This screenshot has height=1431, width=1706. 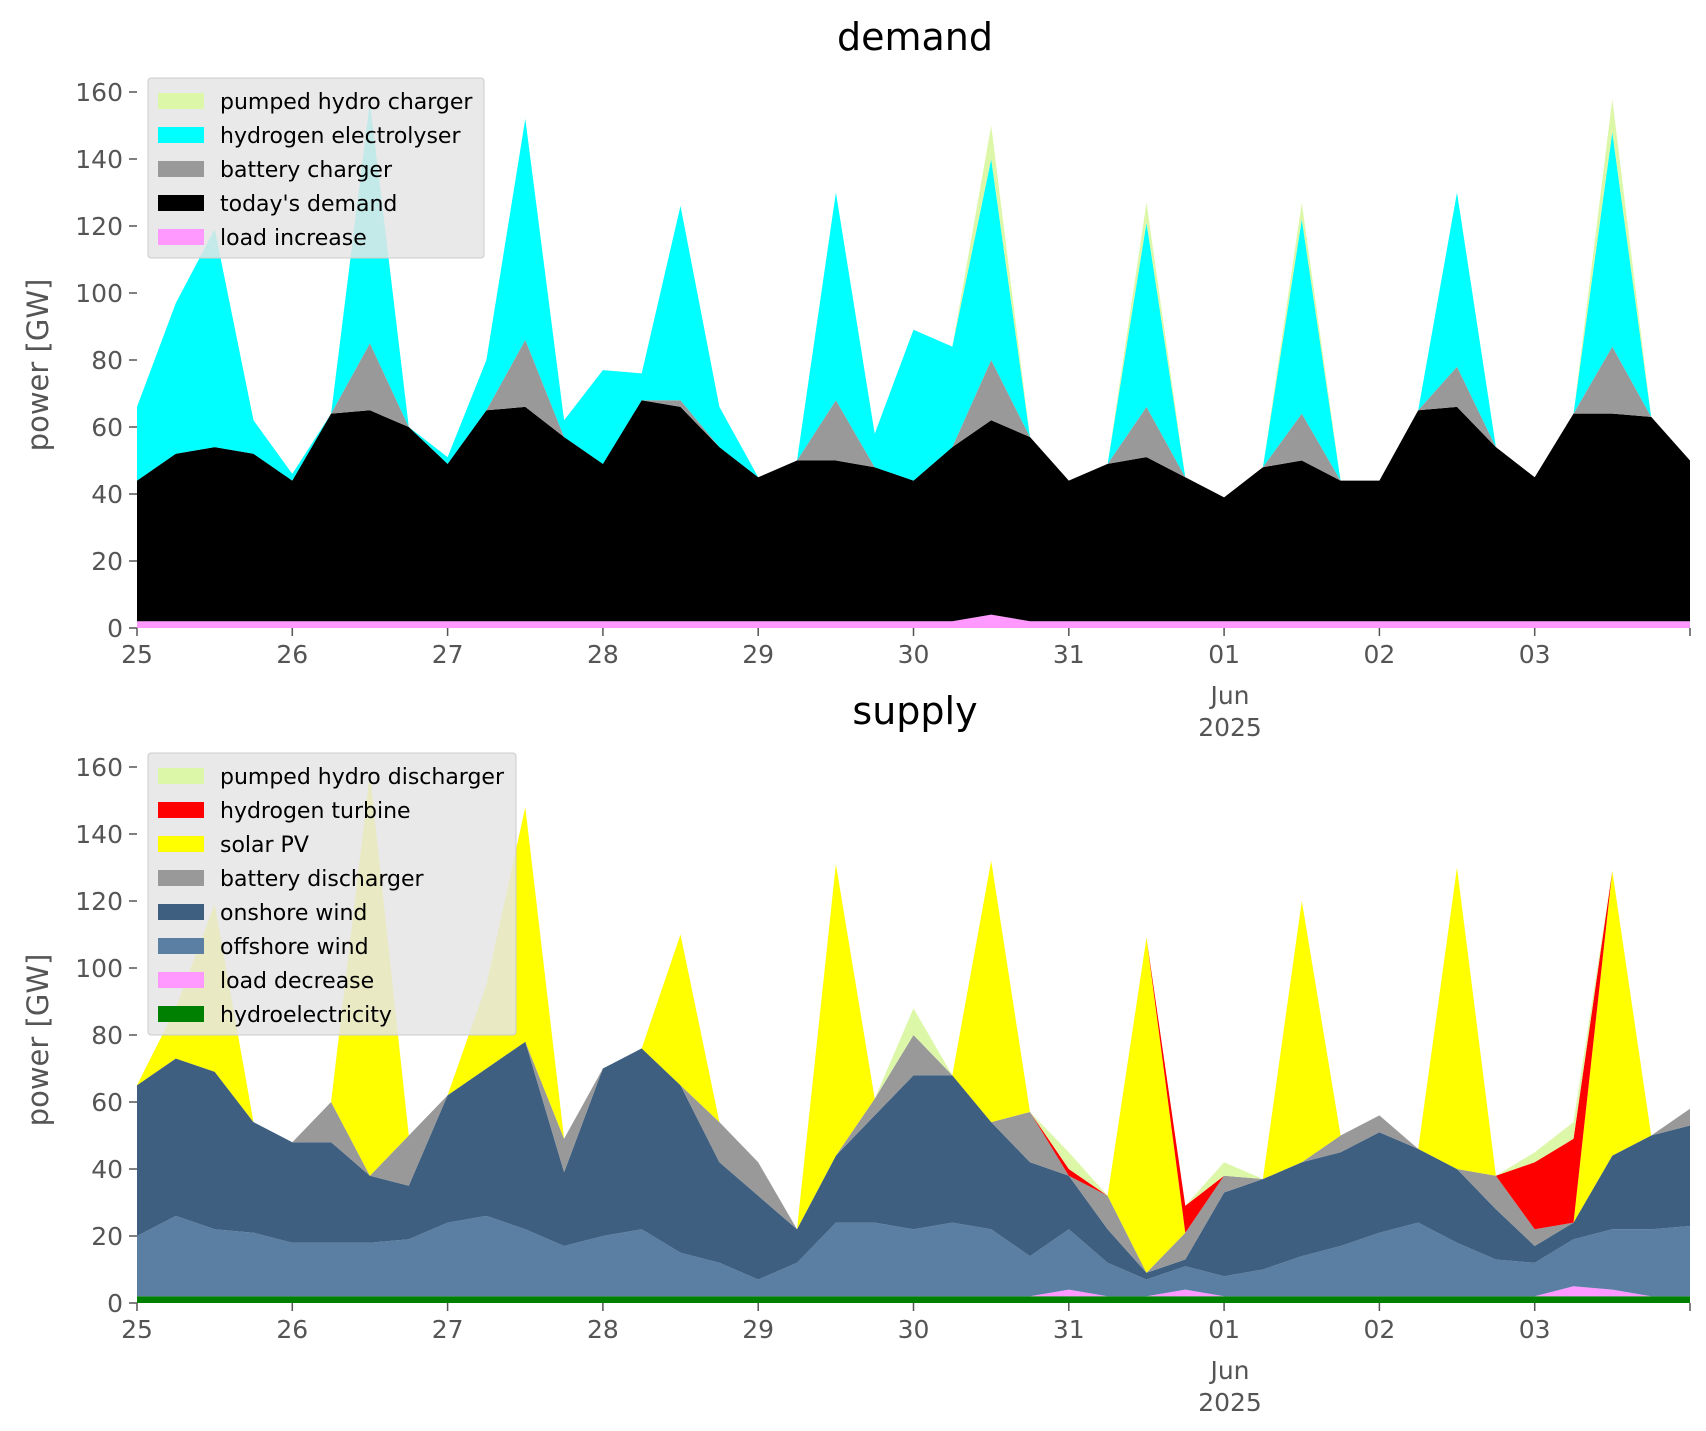 What do you see at coordinates (308, 204) in the screenshot?
I see `legend-label-today-s-demand: today's demand` at bounding box center [308, 204].